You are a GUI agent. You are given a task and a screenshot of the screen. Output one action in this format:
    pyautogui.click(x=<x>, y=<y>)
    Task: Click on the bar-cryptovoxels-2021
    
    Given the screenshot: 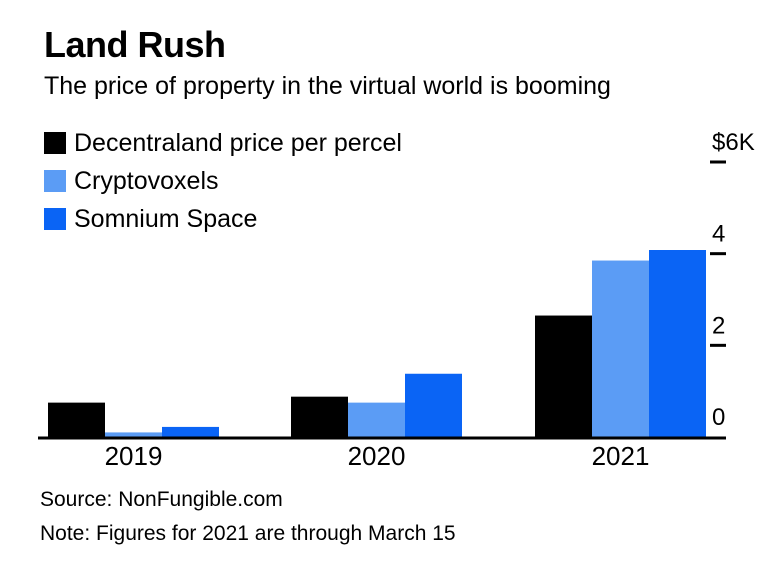 What is the action you would take?
    pyautogui.click(x=620, y=348)
    